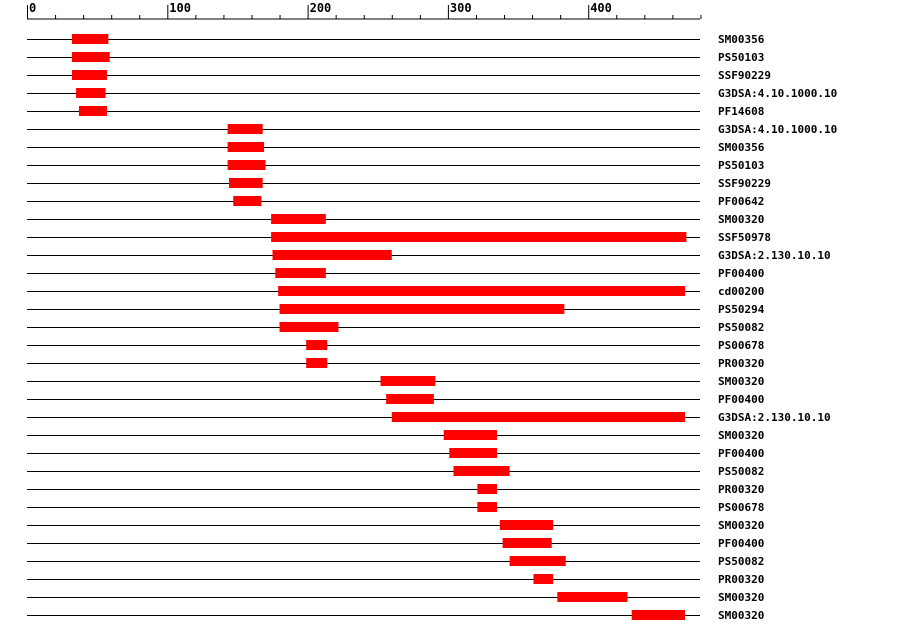 The width and height of the screenshot is (900, 634). I want to click on domain-row: SSF50978, so click(399, 237).